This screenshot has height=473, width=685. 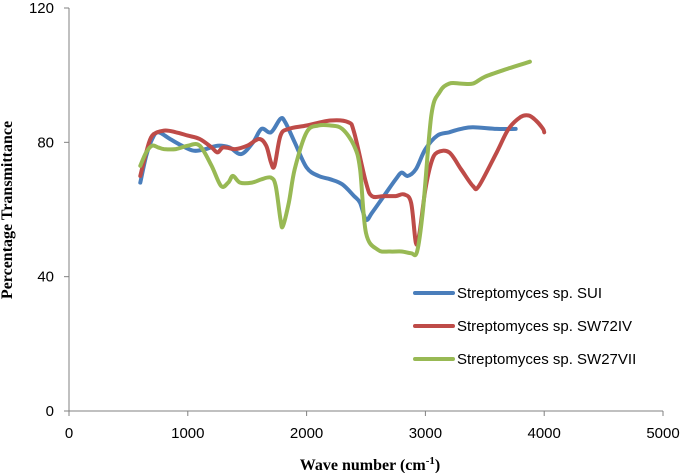 What do you see at coordinates (8, 210) in the screenshot?
I see `y-axis-title: Percentage Transmittance` at bounding box center [8, 210].